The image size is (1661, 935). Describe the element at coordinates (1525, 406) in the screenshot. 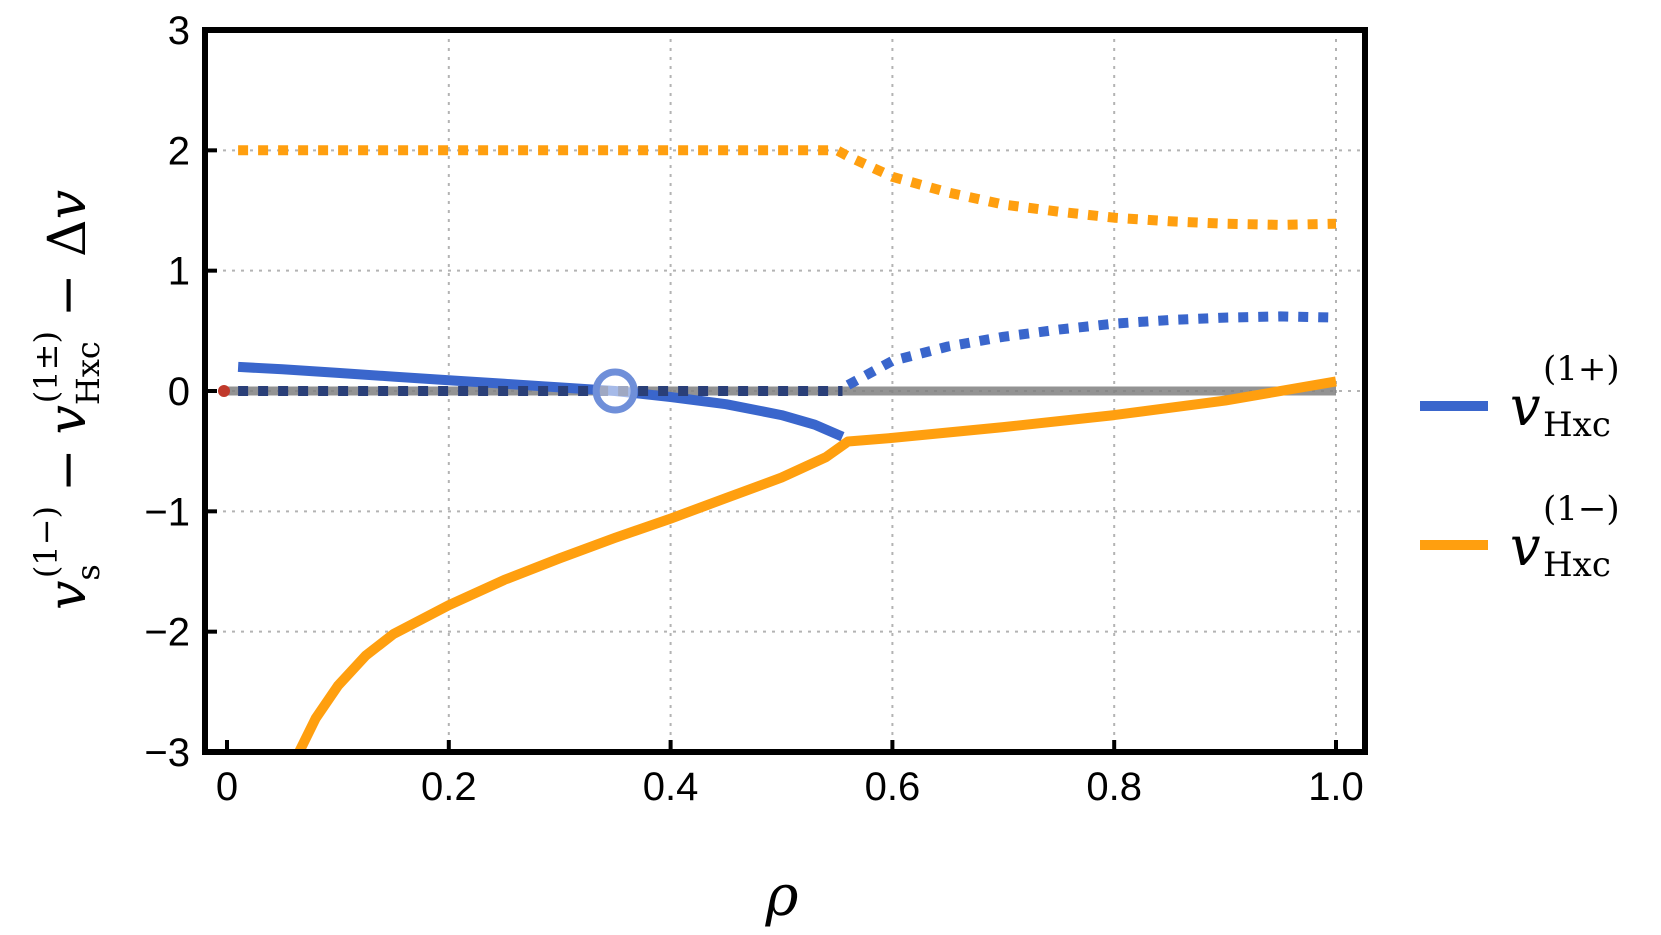

I see `legend-symbol-1plus: v` at that location.